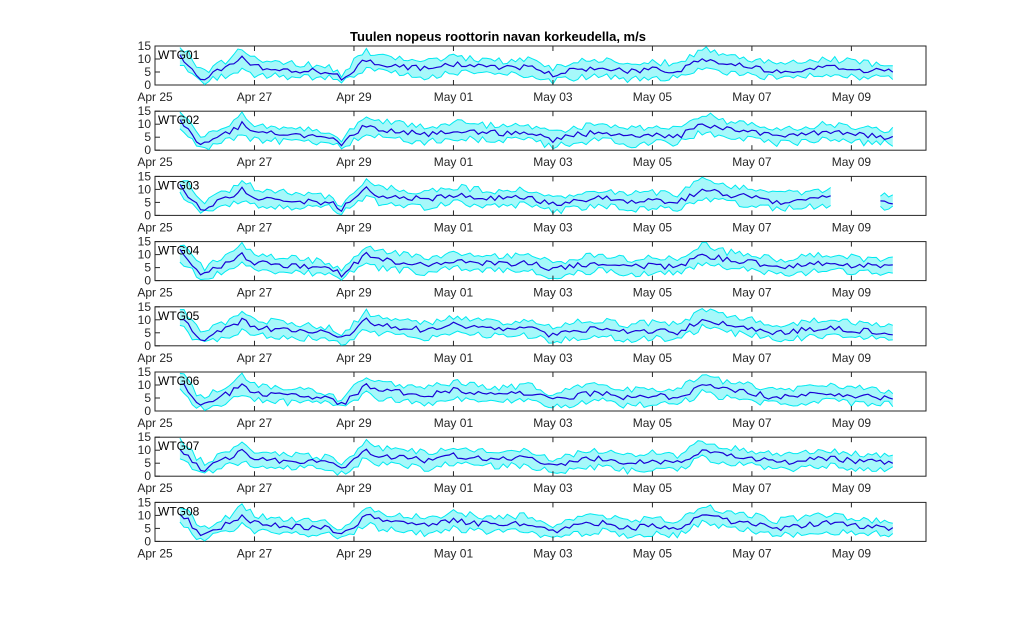 The width and height of the screenshot is (1024, 618). What do you see at coordinates (179, 316) in the screenshot?
I see `panel-label: WTG05` at bounding box center [179, 316].